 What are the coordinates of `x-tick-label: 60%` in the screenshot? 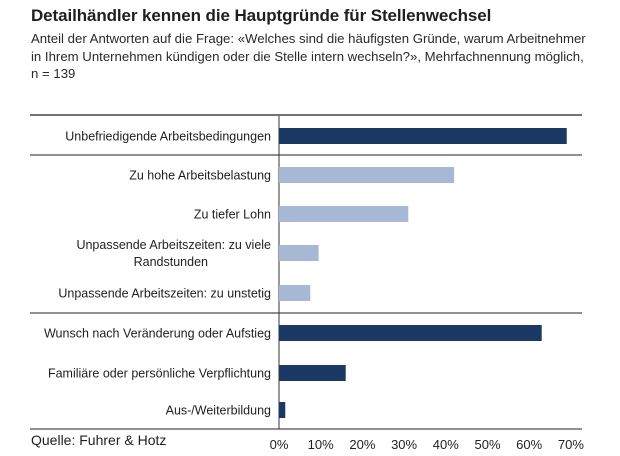 It's located at (529, 444).